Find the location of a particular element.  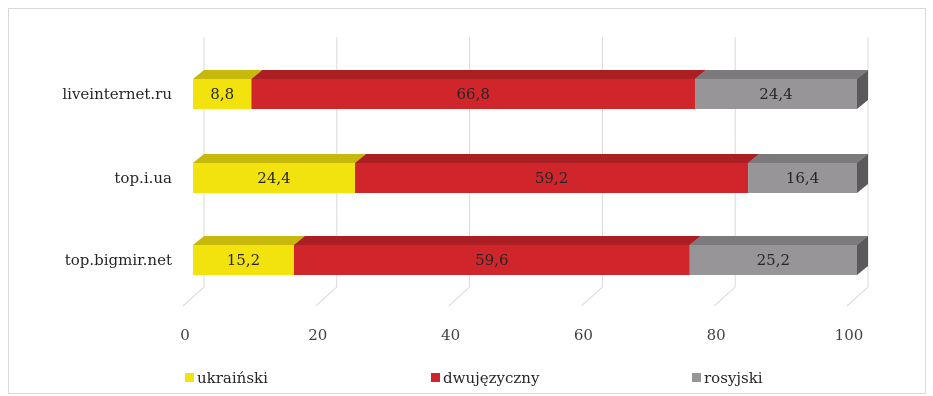

category-labels: liveinternet.ru top.i.ua top.bigmir.net is located at coordinates (117, 177).